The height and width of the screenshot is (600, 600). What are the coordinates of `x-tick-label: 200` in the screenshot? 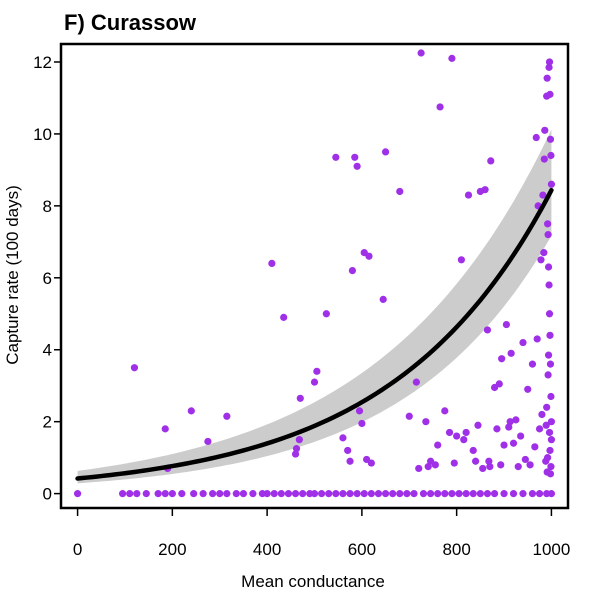 It's located at (172, 549).